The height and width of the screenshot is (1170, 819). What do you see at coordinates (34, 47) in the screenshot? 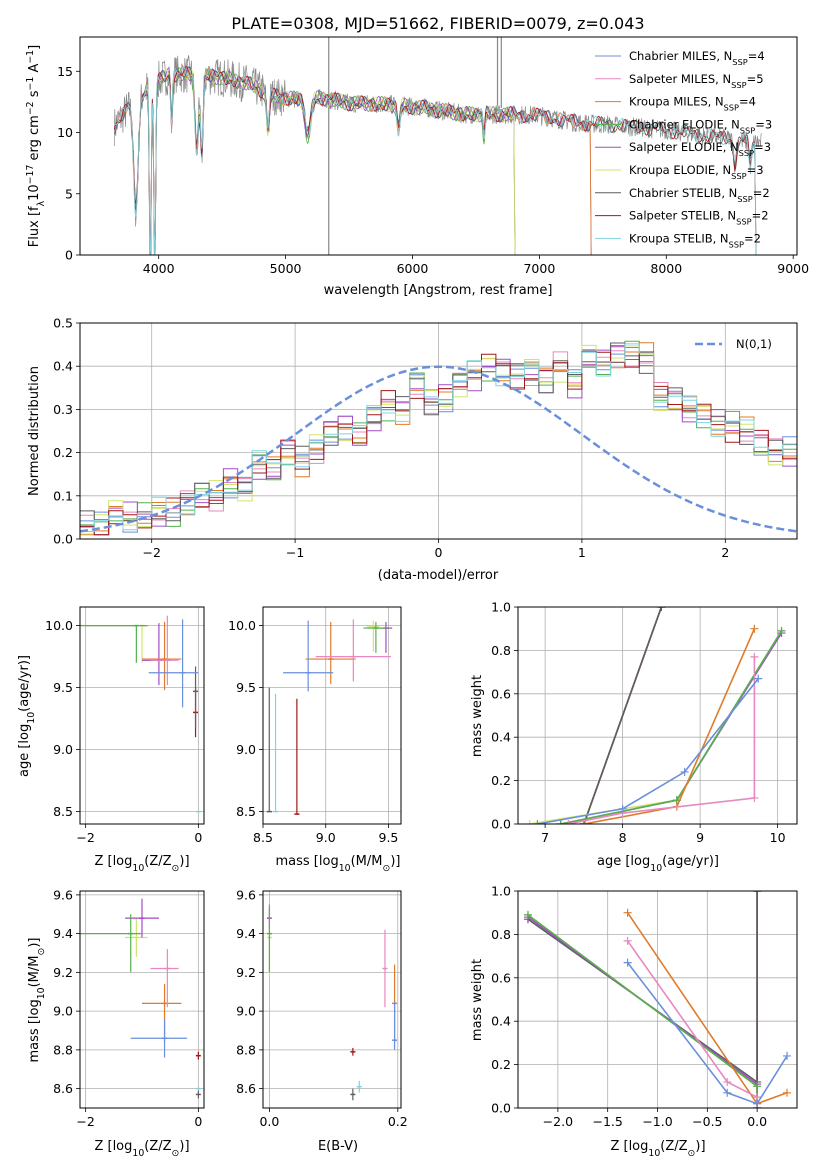
I see `y-axis-label-part: ]` at bounding box center [34, 47].